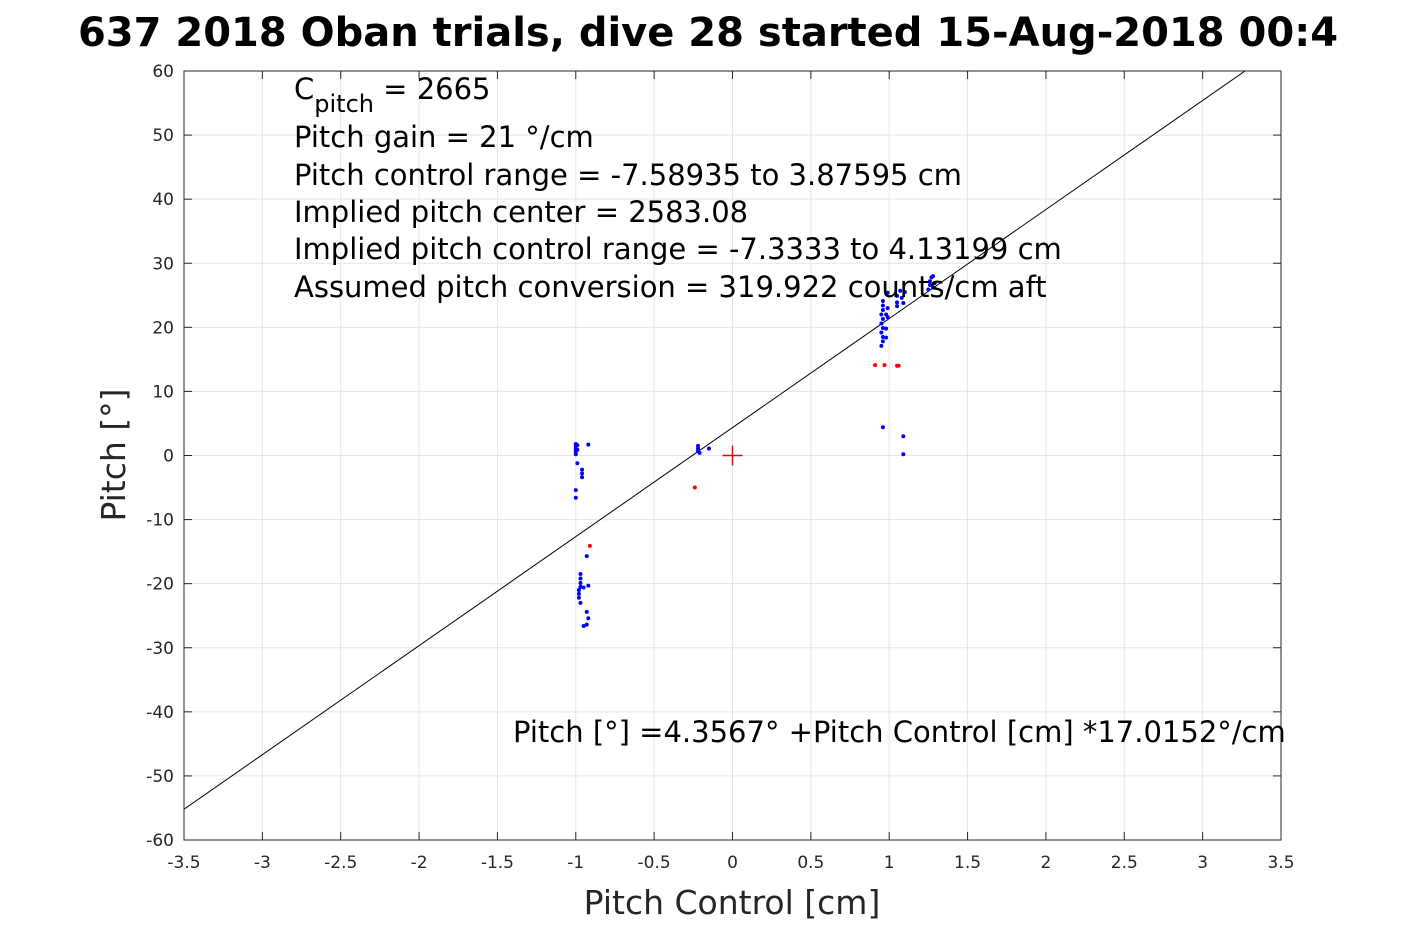 The image size is (1417, 945). Describe the element at coordinates (654, 863) in the screenshot. I see `x-tick-label: -0.5` at that location.